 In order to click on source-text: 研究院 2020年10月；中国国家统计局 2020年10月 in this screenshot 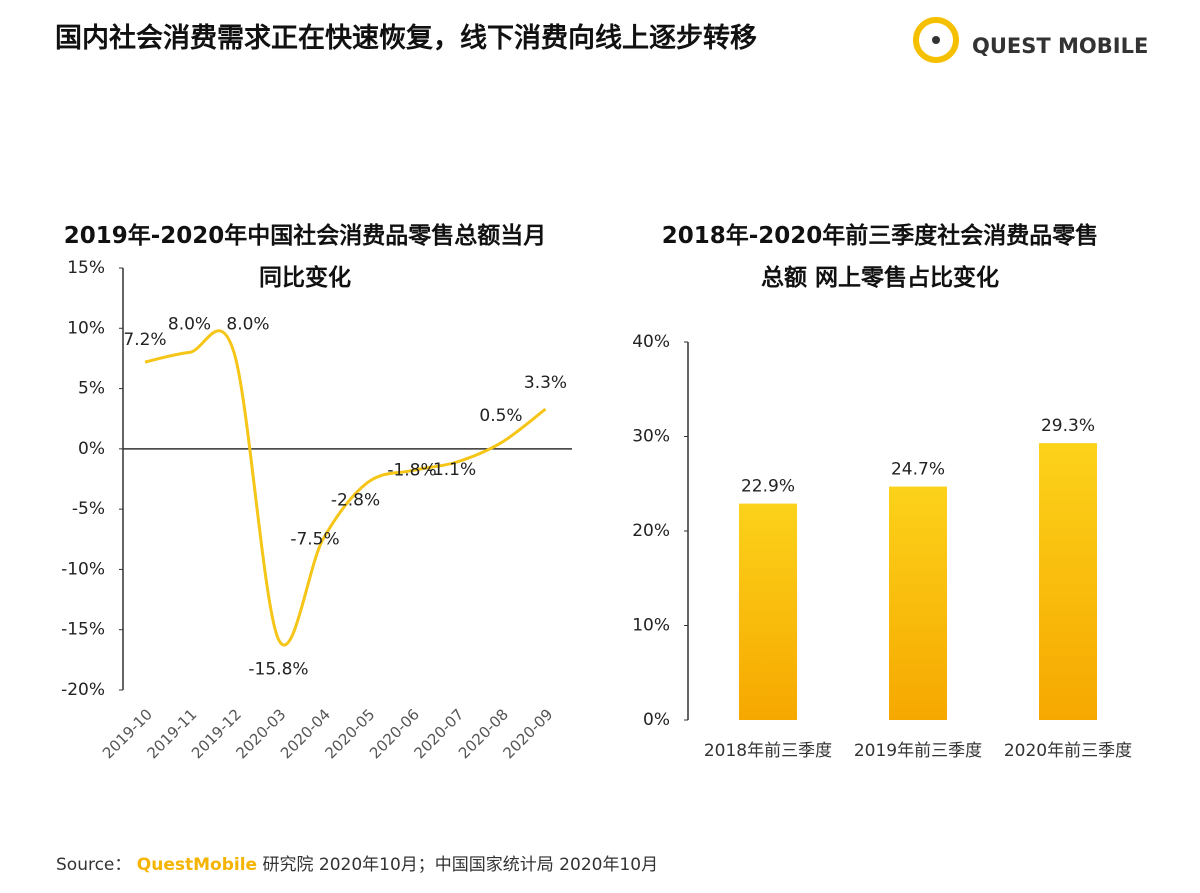, I will do `click(460, 865)`.